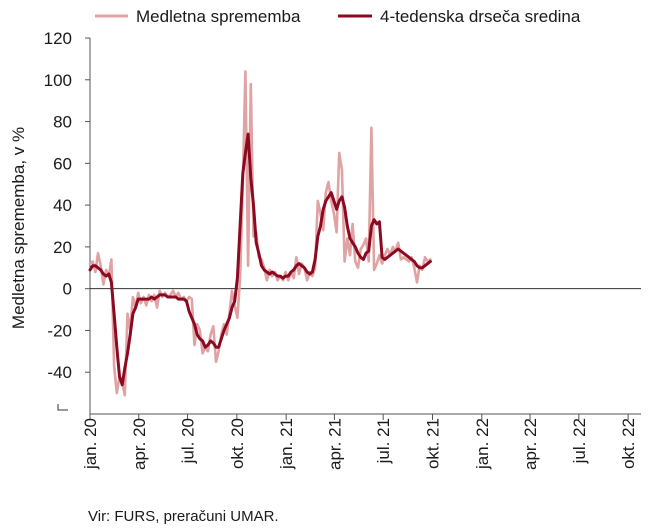 This screenshot has height=532, width=650. I want to click on x-tick-label: apr. 22, so click(530, 444).